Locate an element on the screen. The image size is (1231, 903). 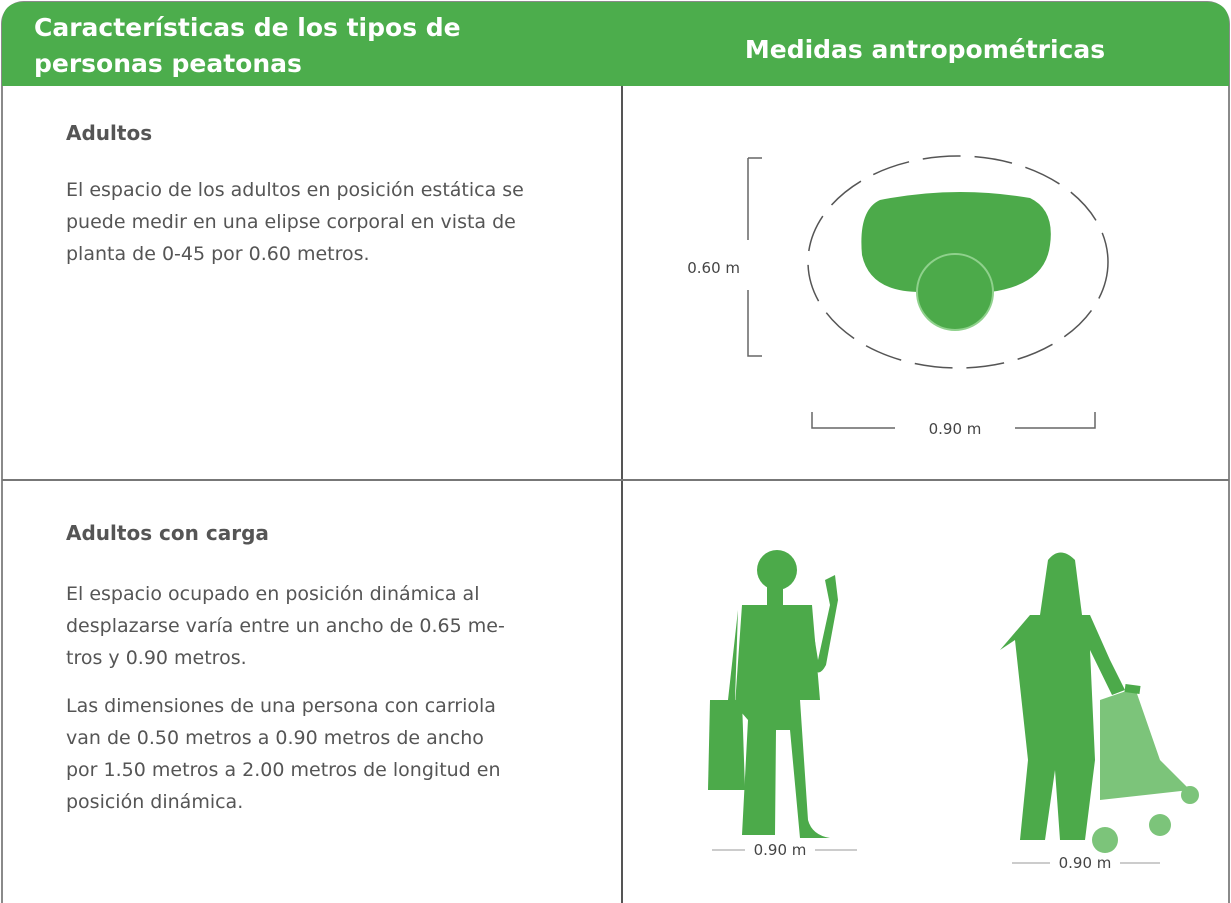
paragraph-line: planta de 0-45 por 0.60 metros. is located at coordinates (218, 254).